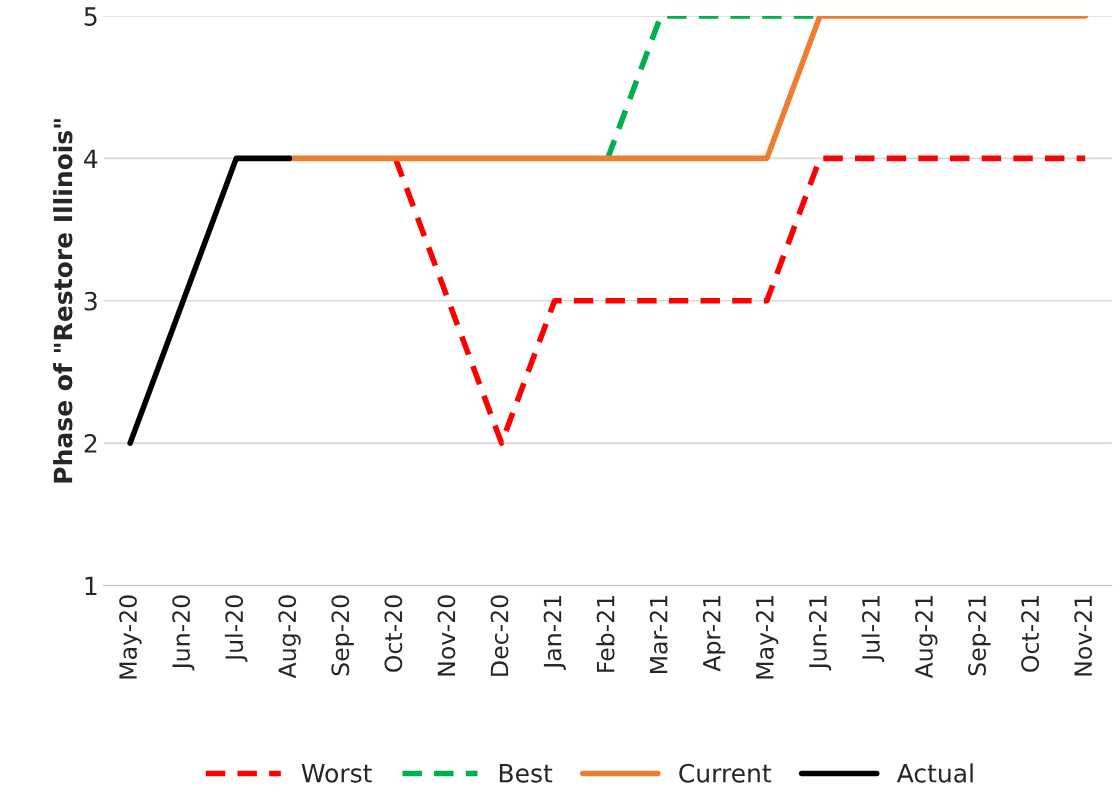 This screenshot has height=802, width=1114. What do you see at coordinates (183, 633) in the screenshot?
I see `x-tick-label: Jun-20` at bounding box center [183, 633].